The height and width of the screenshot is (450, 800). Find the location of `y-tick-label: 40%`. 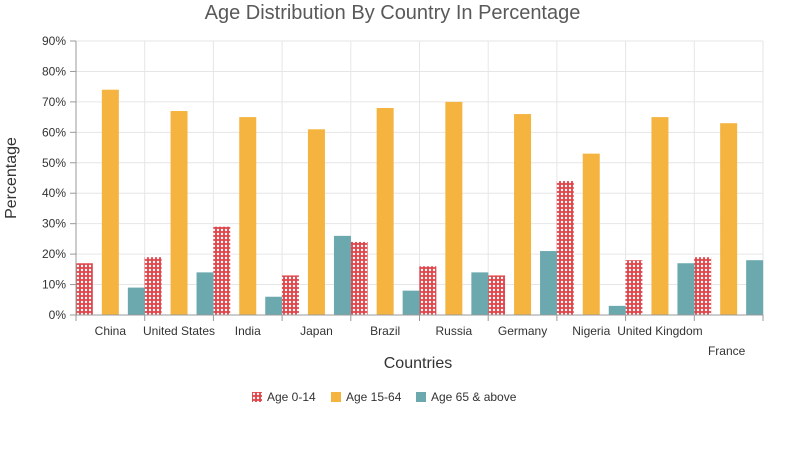

y-tick-label: 40% is located at coordinates (54, 193).